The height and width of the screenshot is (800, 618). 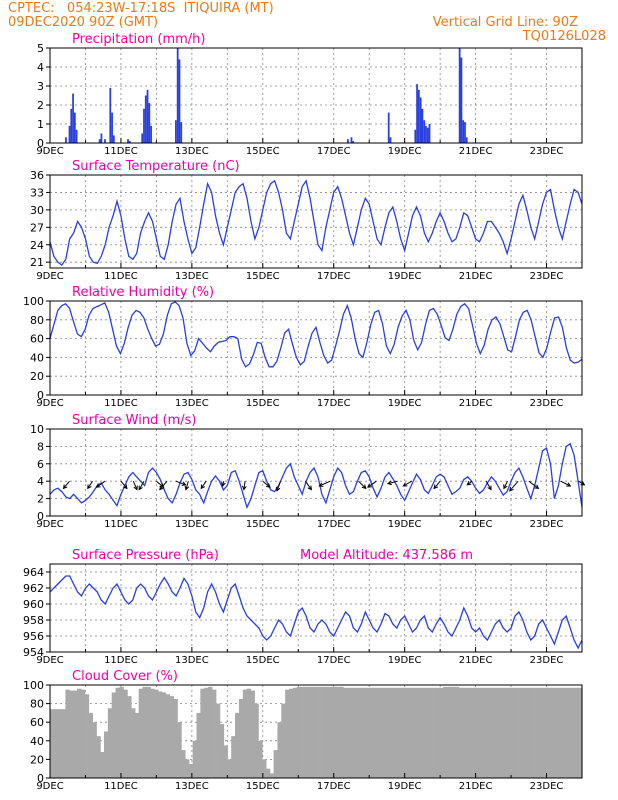 What do you see at coordinates (547, 403) in the screenshot?
I see `x-tick-label: 23DEC` at bounding box center [547, 403].